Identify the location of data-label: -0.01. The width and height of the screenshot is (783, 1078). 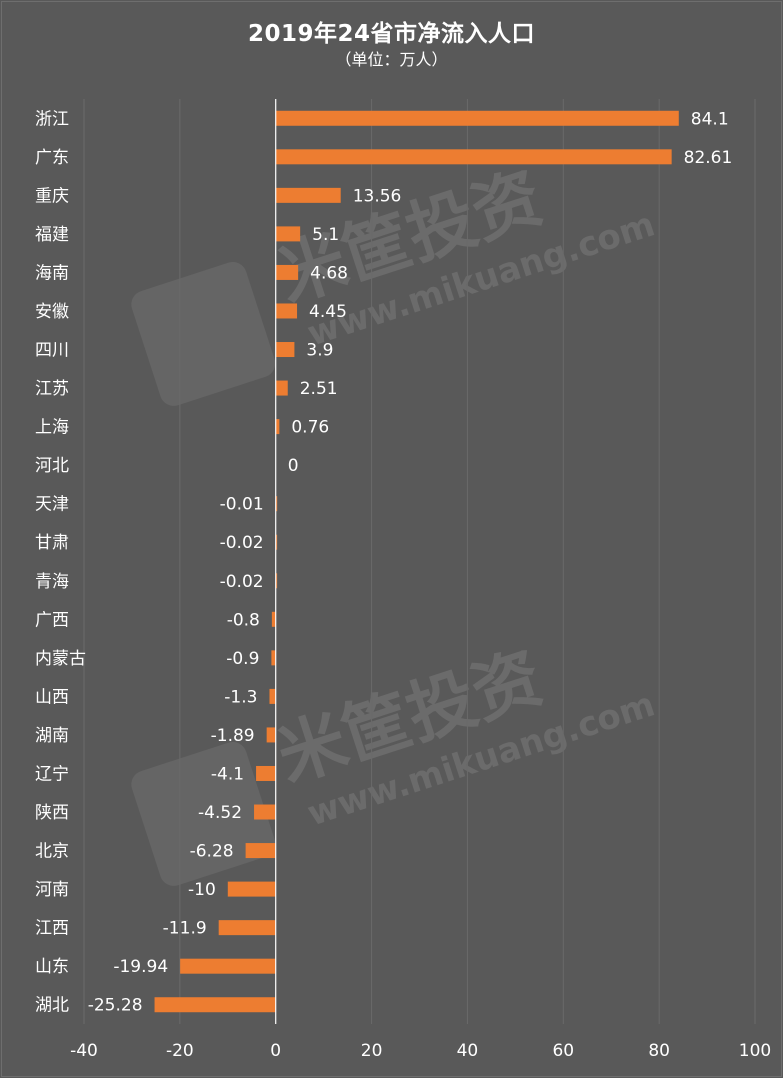
(242, 505).